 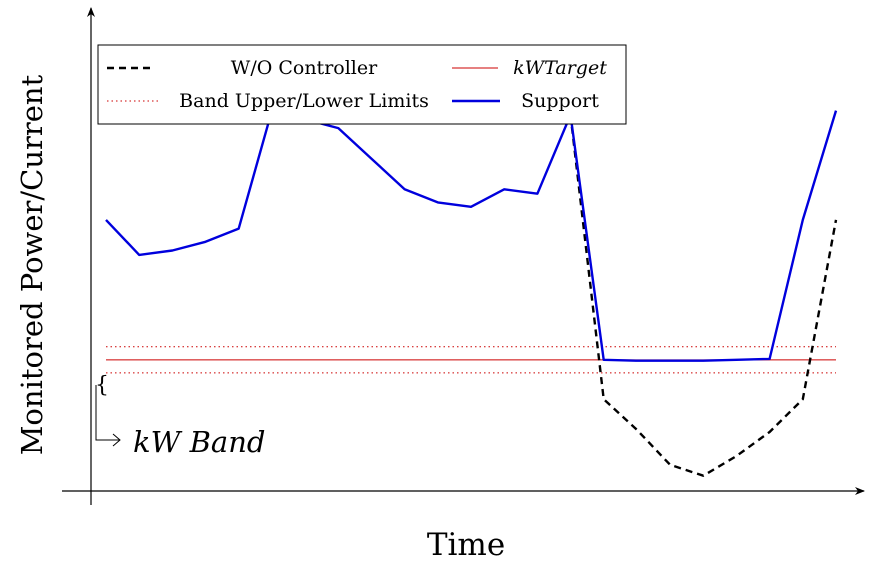 I want to click on annotation-leader-line, so click(x=107, y=413).